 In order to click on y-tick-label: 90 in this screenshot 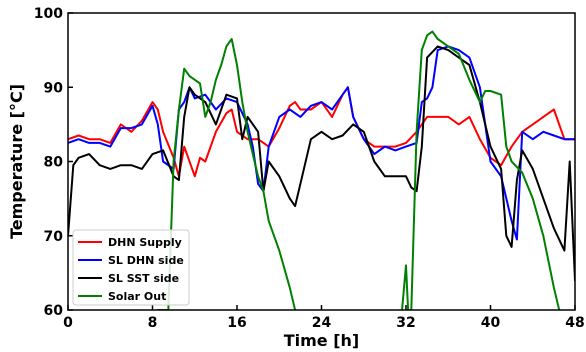, I will do `click(54, 88)`.